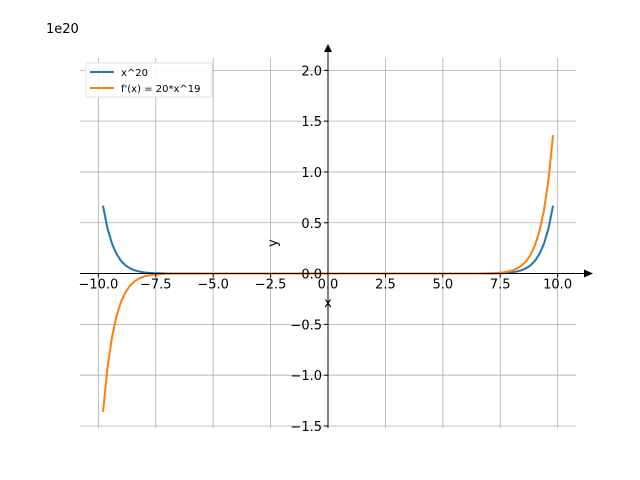  What do you see at coordinates (442, 285) in the screenshot?
I see `x-tick-label: 5.0` at bounding box center [442, 285].